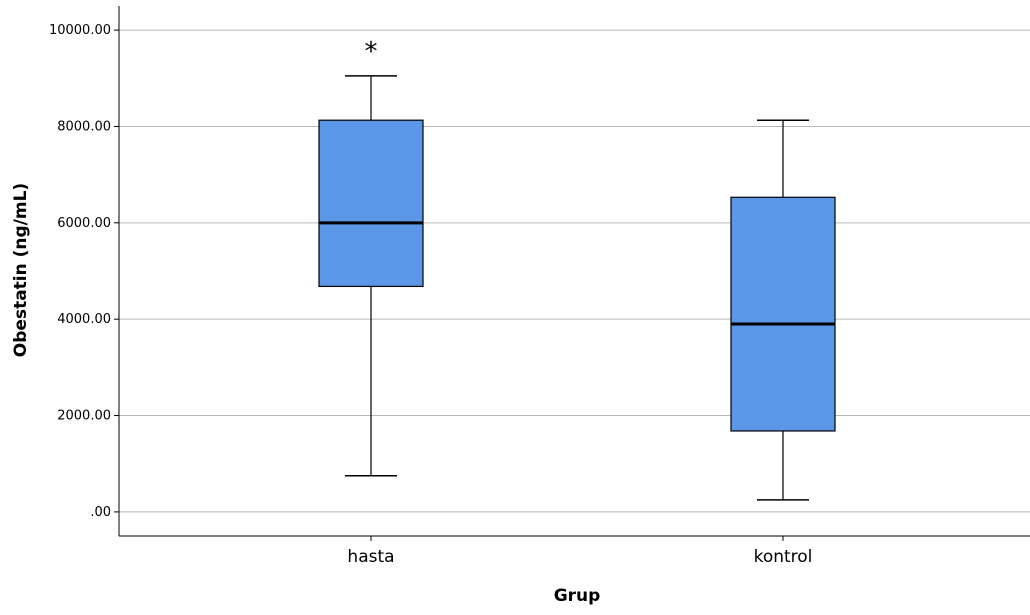 The height and width of the screenshot is (615, 1030). What do you see at coordinates (577, 596) in the screenshot?
I see `x-axis-title: Grup` at bounding box center [577, 596].